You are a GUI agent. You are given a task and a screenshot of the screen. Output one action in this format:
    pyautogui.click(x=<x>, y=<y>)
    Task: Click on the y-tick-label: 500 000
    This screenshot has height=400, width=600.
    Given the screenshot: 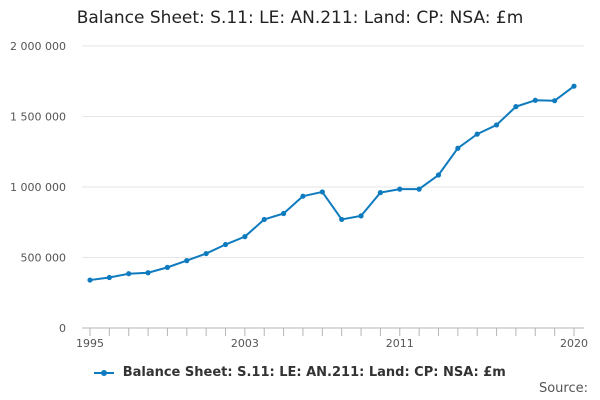 What is the action you would take?
    pyautogui.click(x=44, y=258)
    